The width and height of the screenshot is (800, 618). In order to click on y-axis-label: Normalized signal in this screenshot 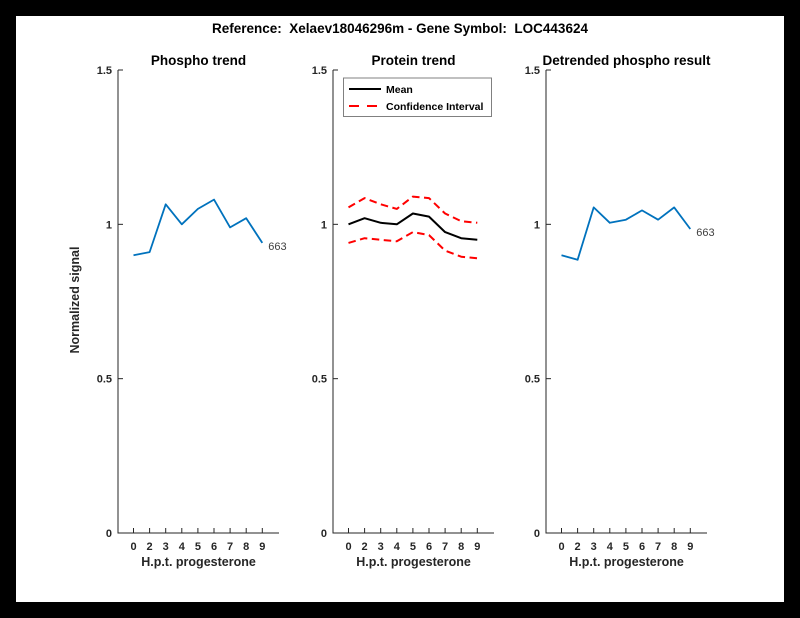, I will do `click(75, 300)`.